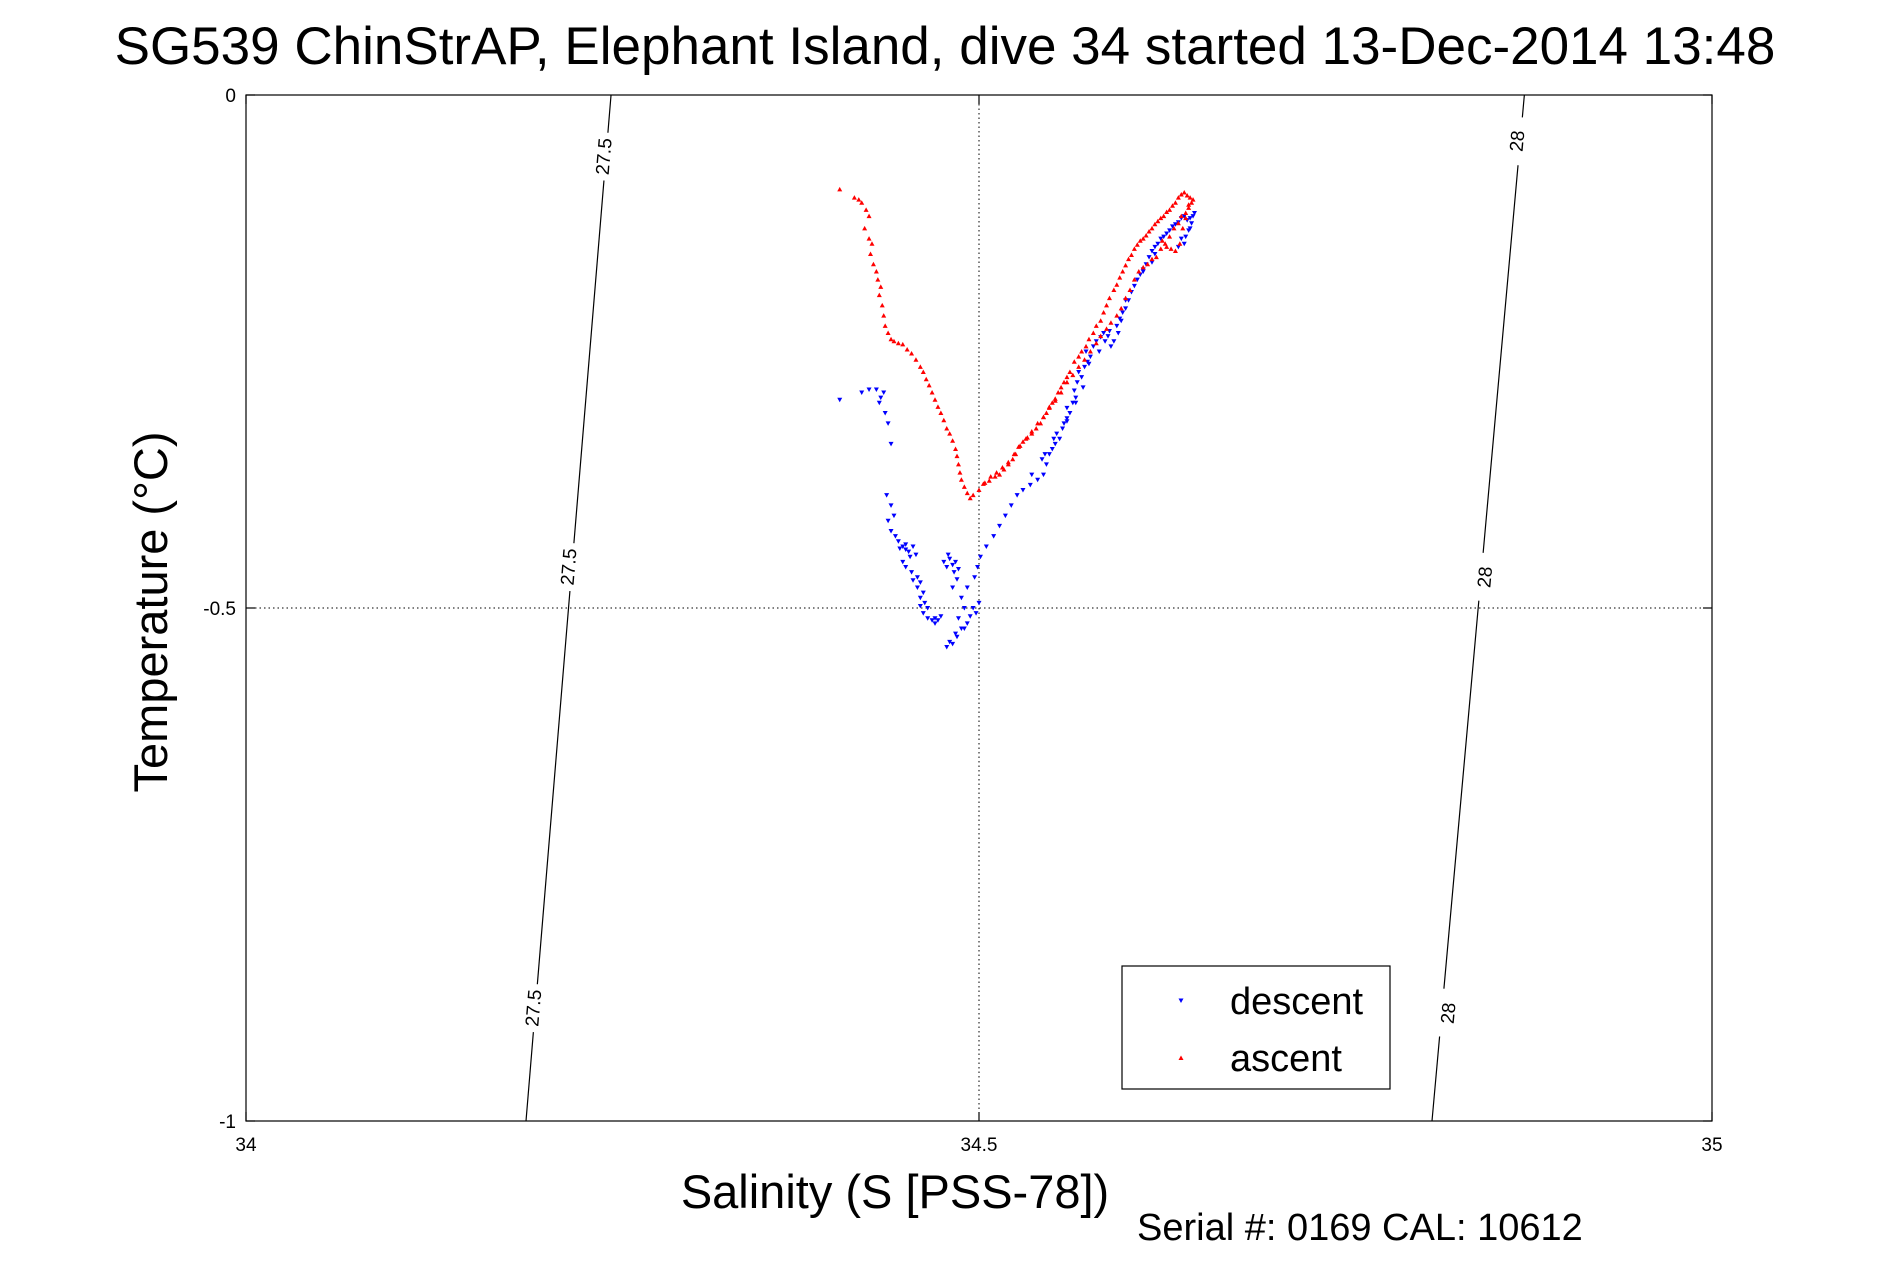 The height and width of the screenshot is (1262, 1891). I want to click on legend-descent-label: descent, so click(1297, 1002).